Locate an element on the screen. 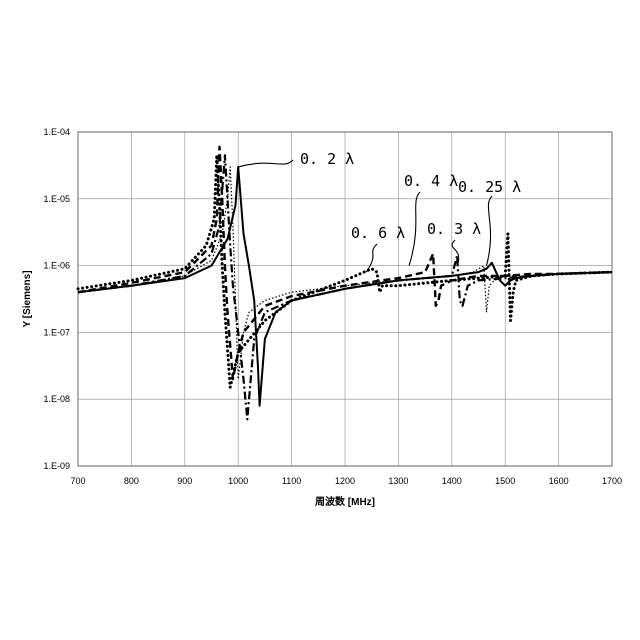 Image resolution: width=640 pixels, height=640 pixels. annotation-label: 0. 4 λ is located at coordinates (431, 181).